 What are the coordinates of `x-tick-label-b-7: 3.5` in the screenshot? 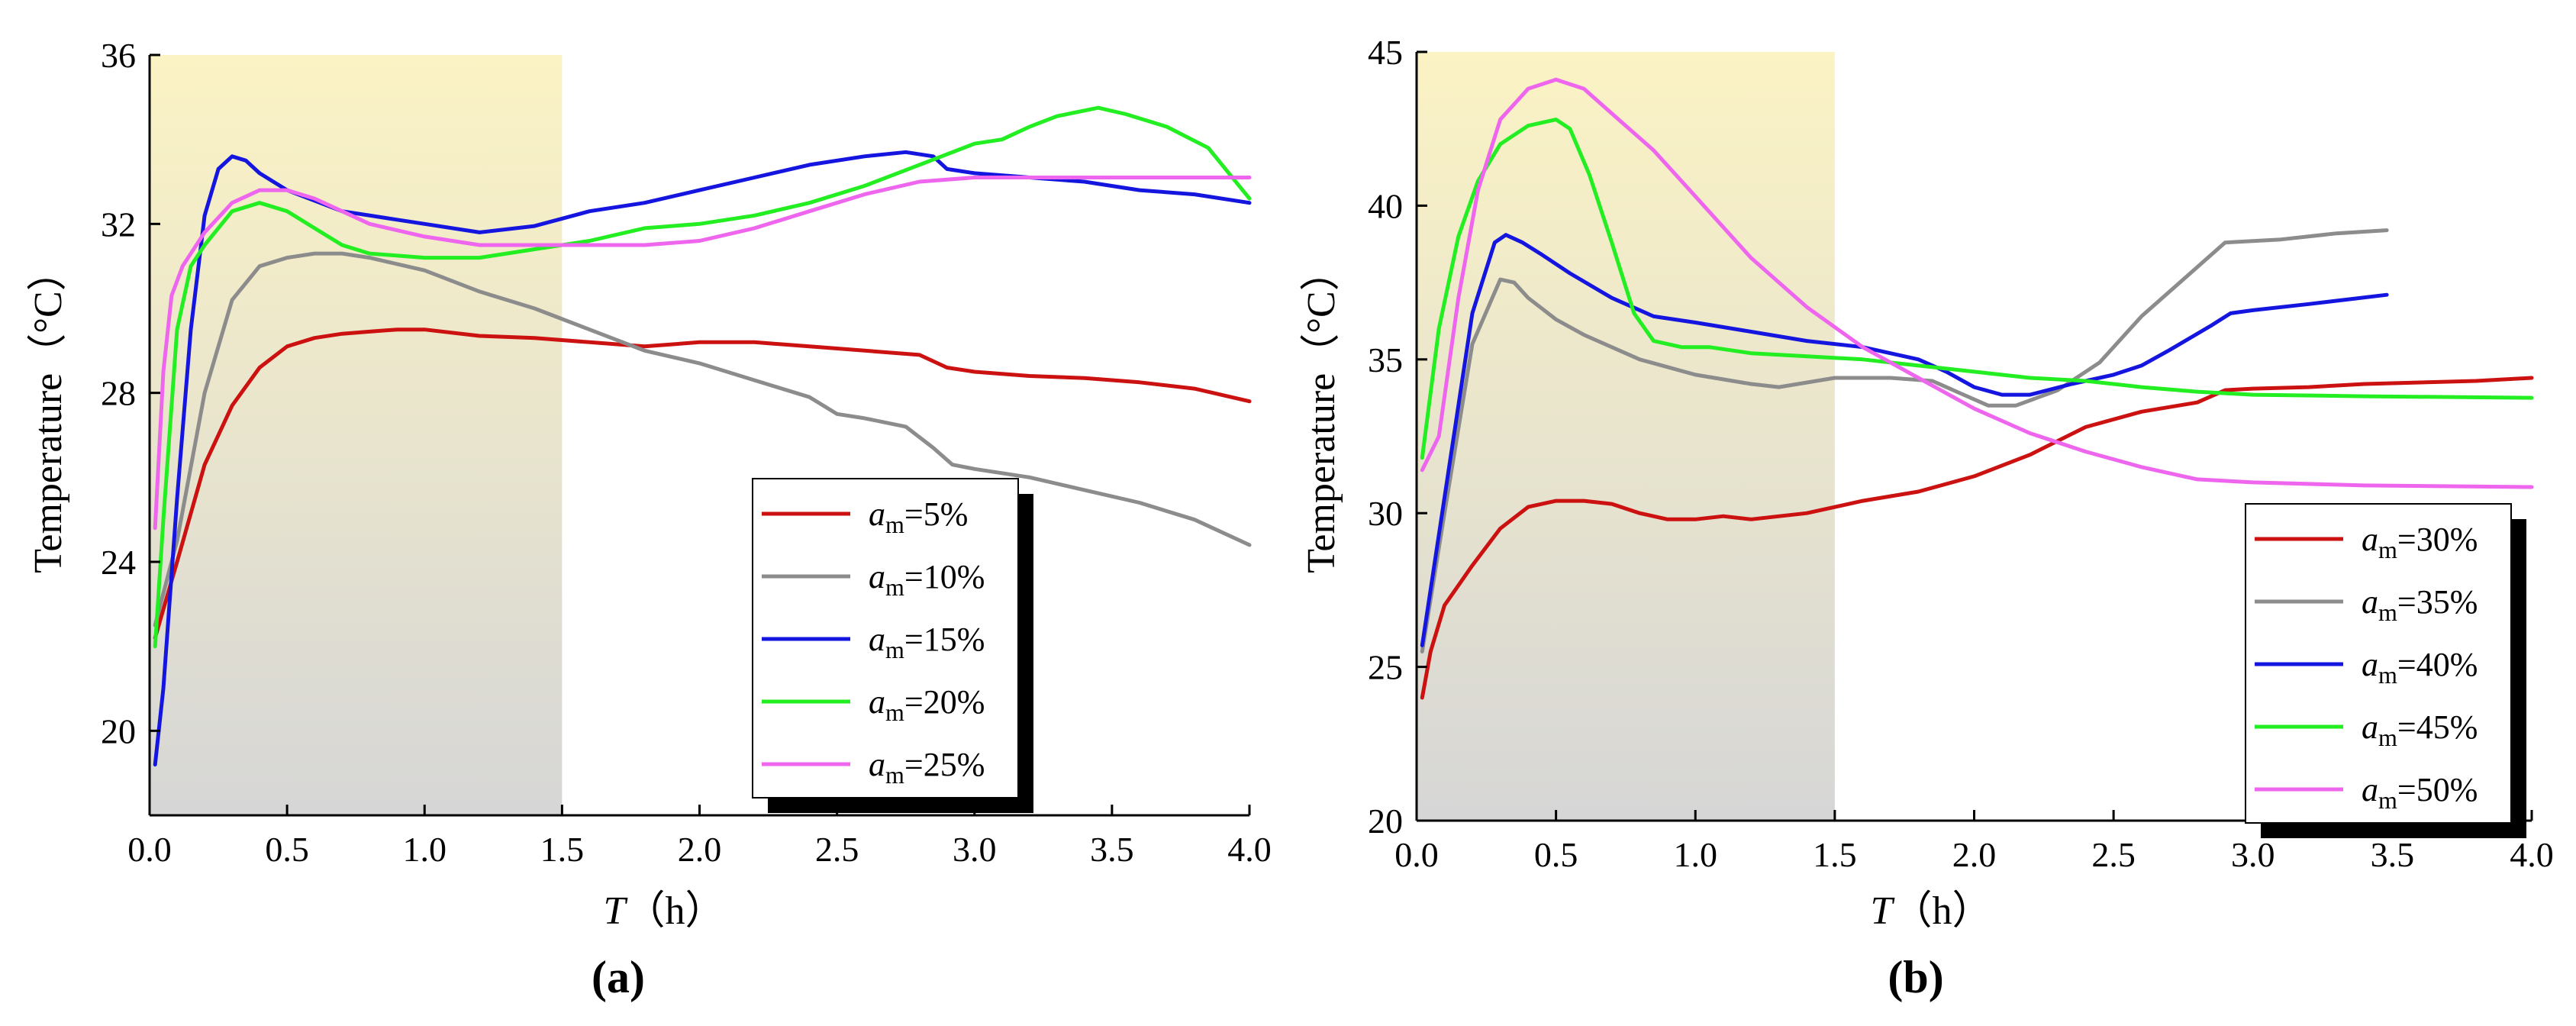 It's located at (2393, 854).